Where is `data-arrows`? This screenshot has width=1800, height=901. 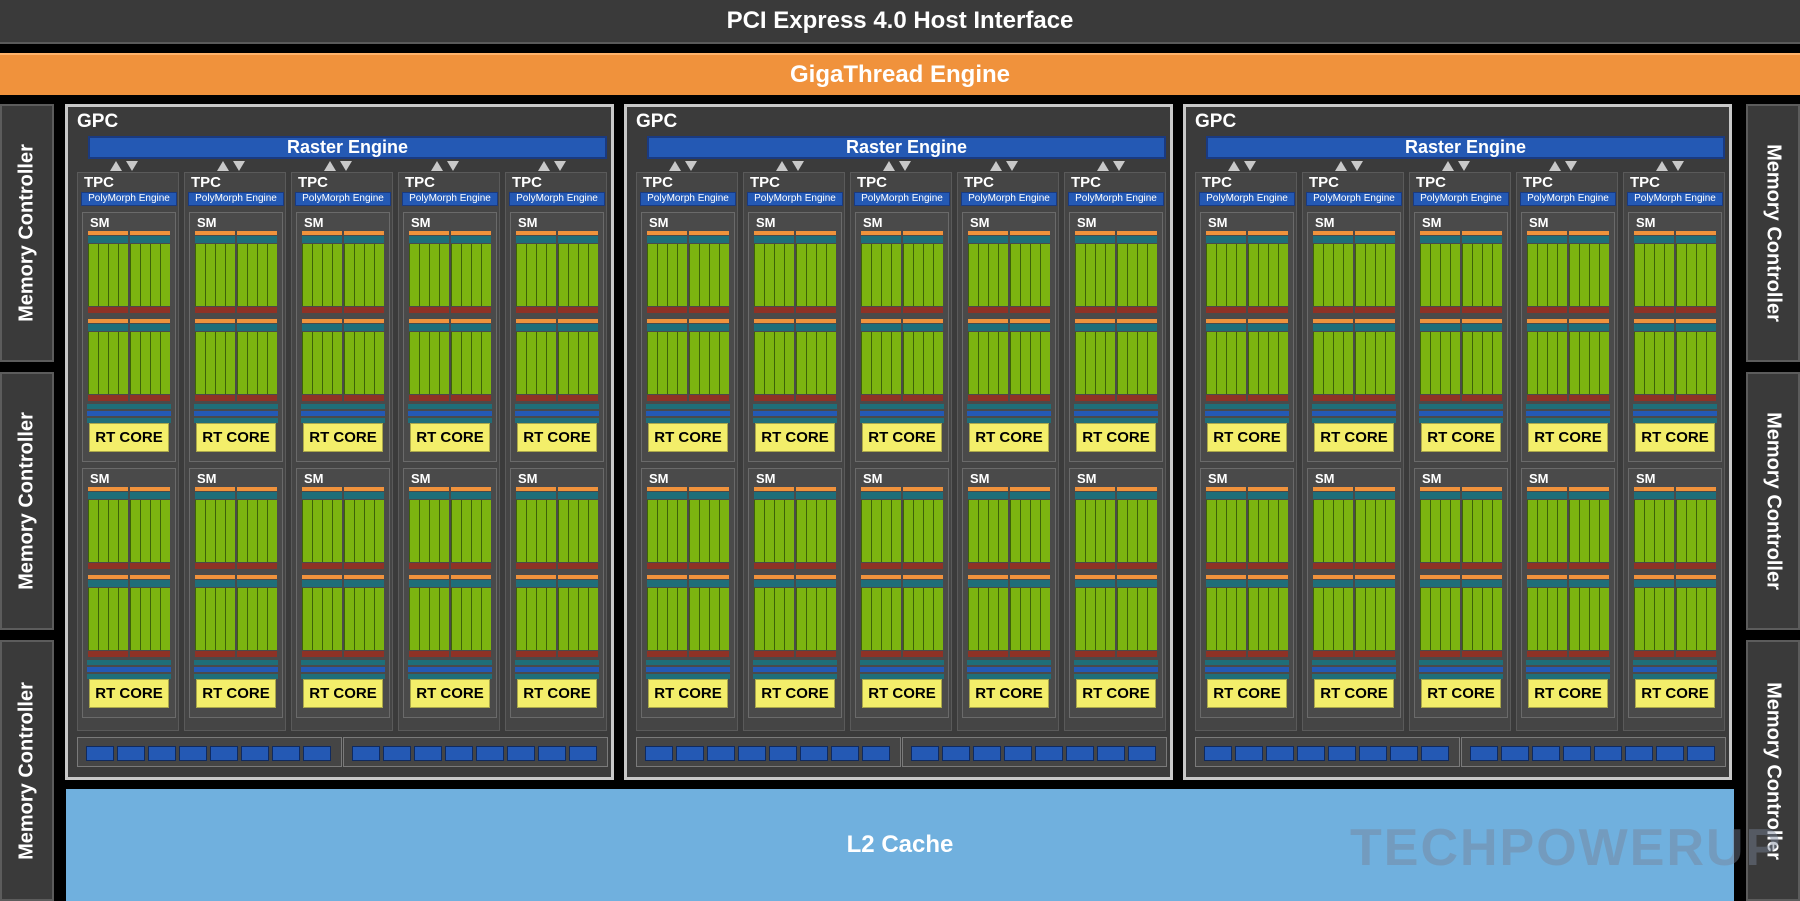 data-arrows is located at coordinates (445, 167).